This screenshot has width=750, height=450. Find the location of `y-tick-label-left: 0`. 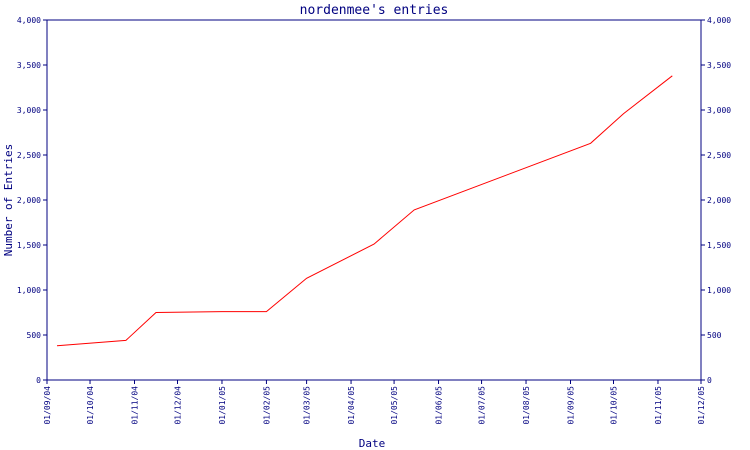

y-tick-label-left: 0 is located at coordinates (38, 380).